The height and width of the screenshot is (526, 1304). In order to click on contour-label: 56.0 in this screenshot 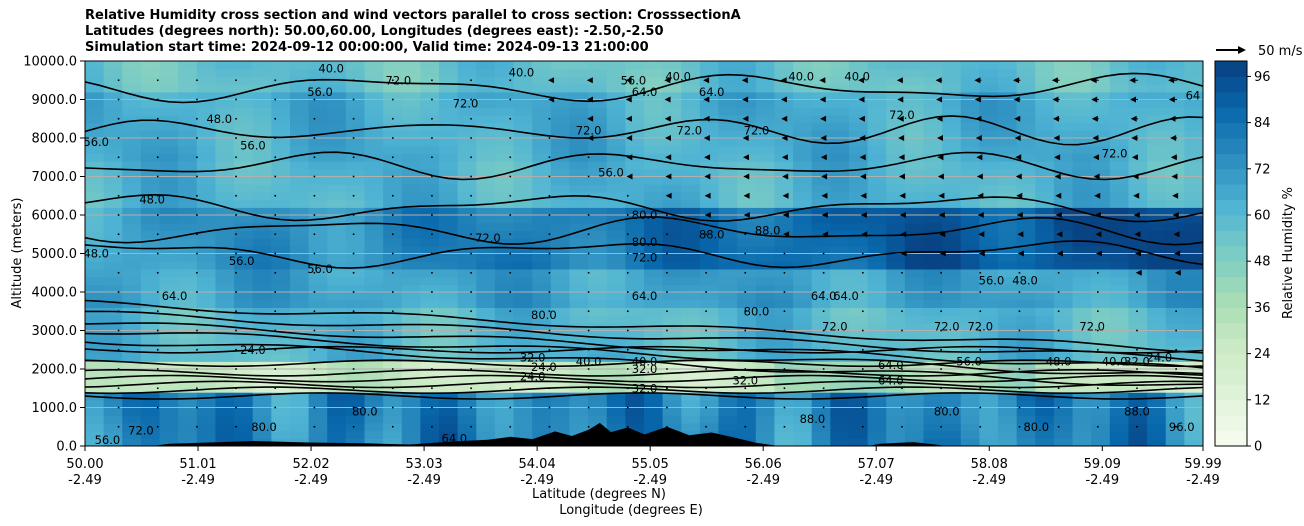, I will do `click(242, 261)`.